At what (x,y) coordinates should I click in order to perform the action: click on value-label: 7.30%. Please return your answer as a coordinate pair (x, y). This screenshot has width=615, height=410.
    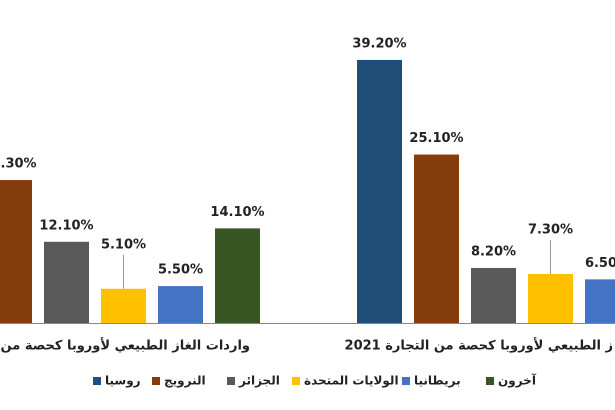
    Looking at the image, I should click on (550, 230).